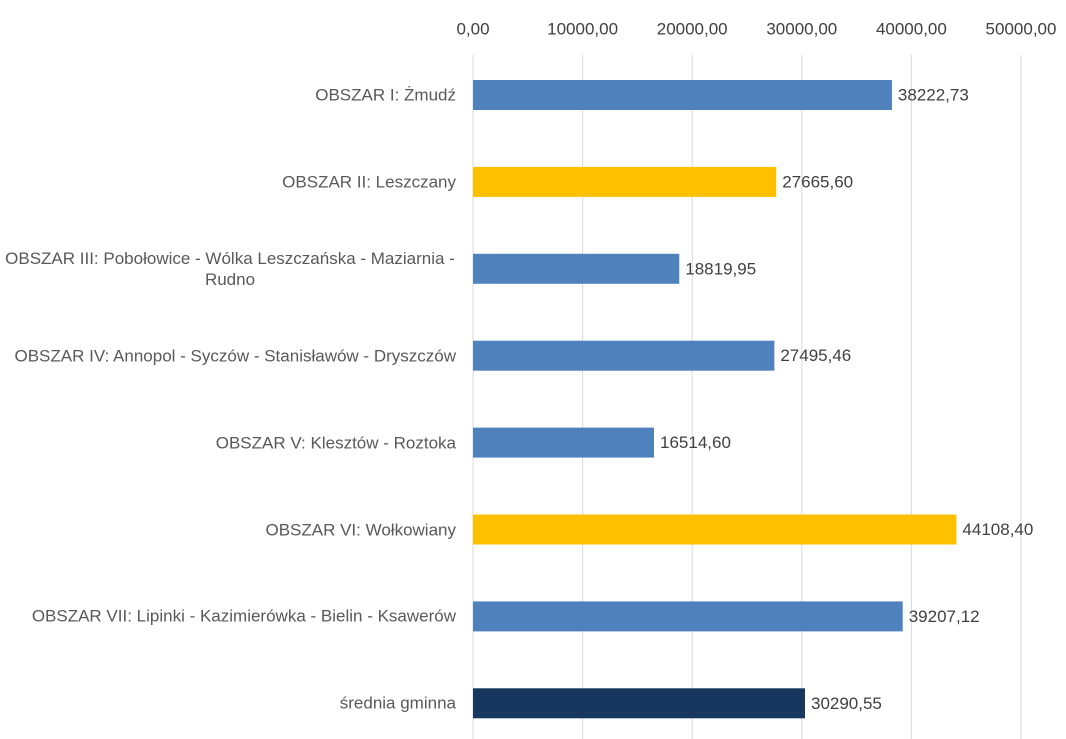 The width and height of the screenshot is (1066, 739). What do you see at coordinates (720, 268) in the screenshot?
I see `data-label: 18819,95` at bounding box center [720, 268].